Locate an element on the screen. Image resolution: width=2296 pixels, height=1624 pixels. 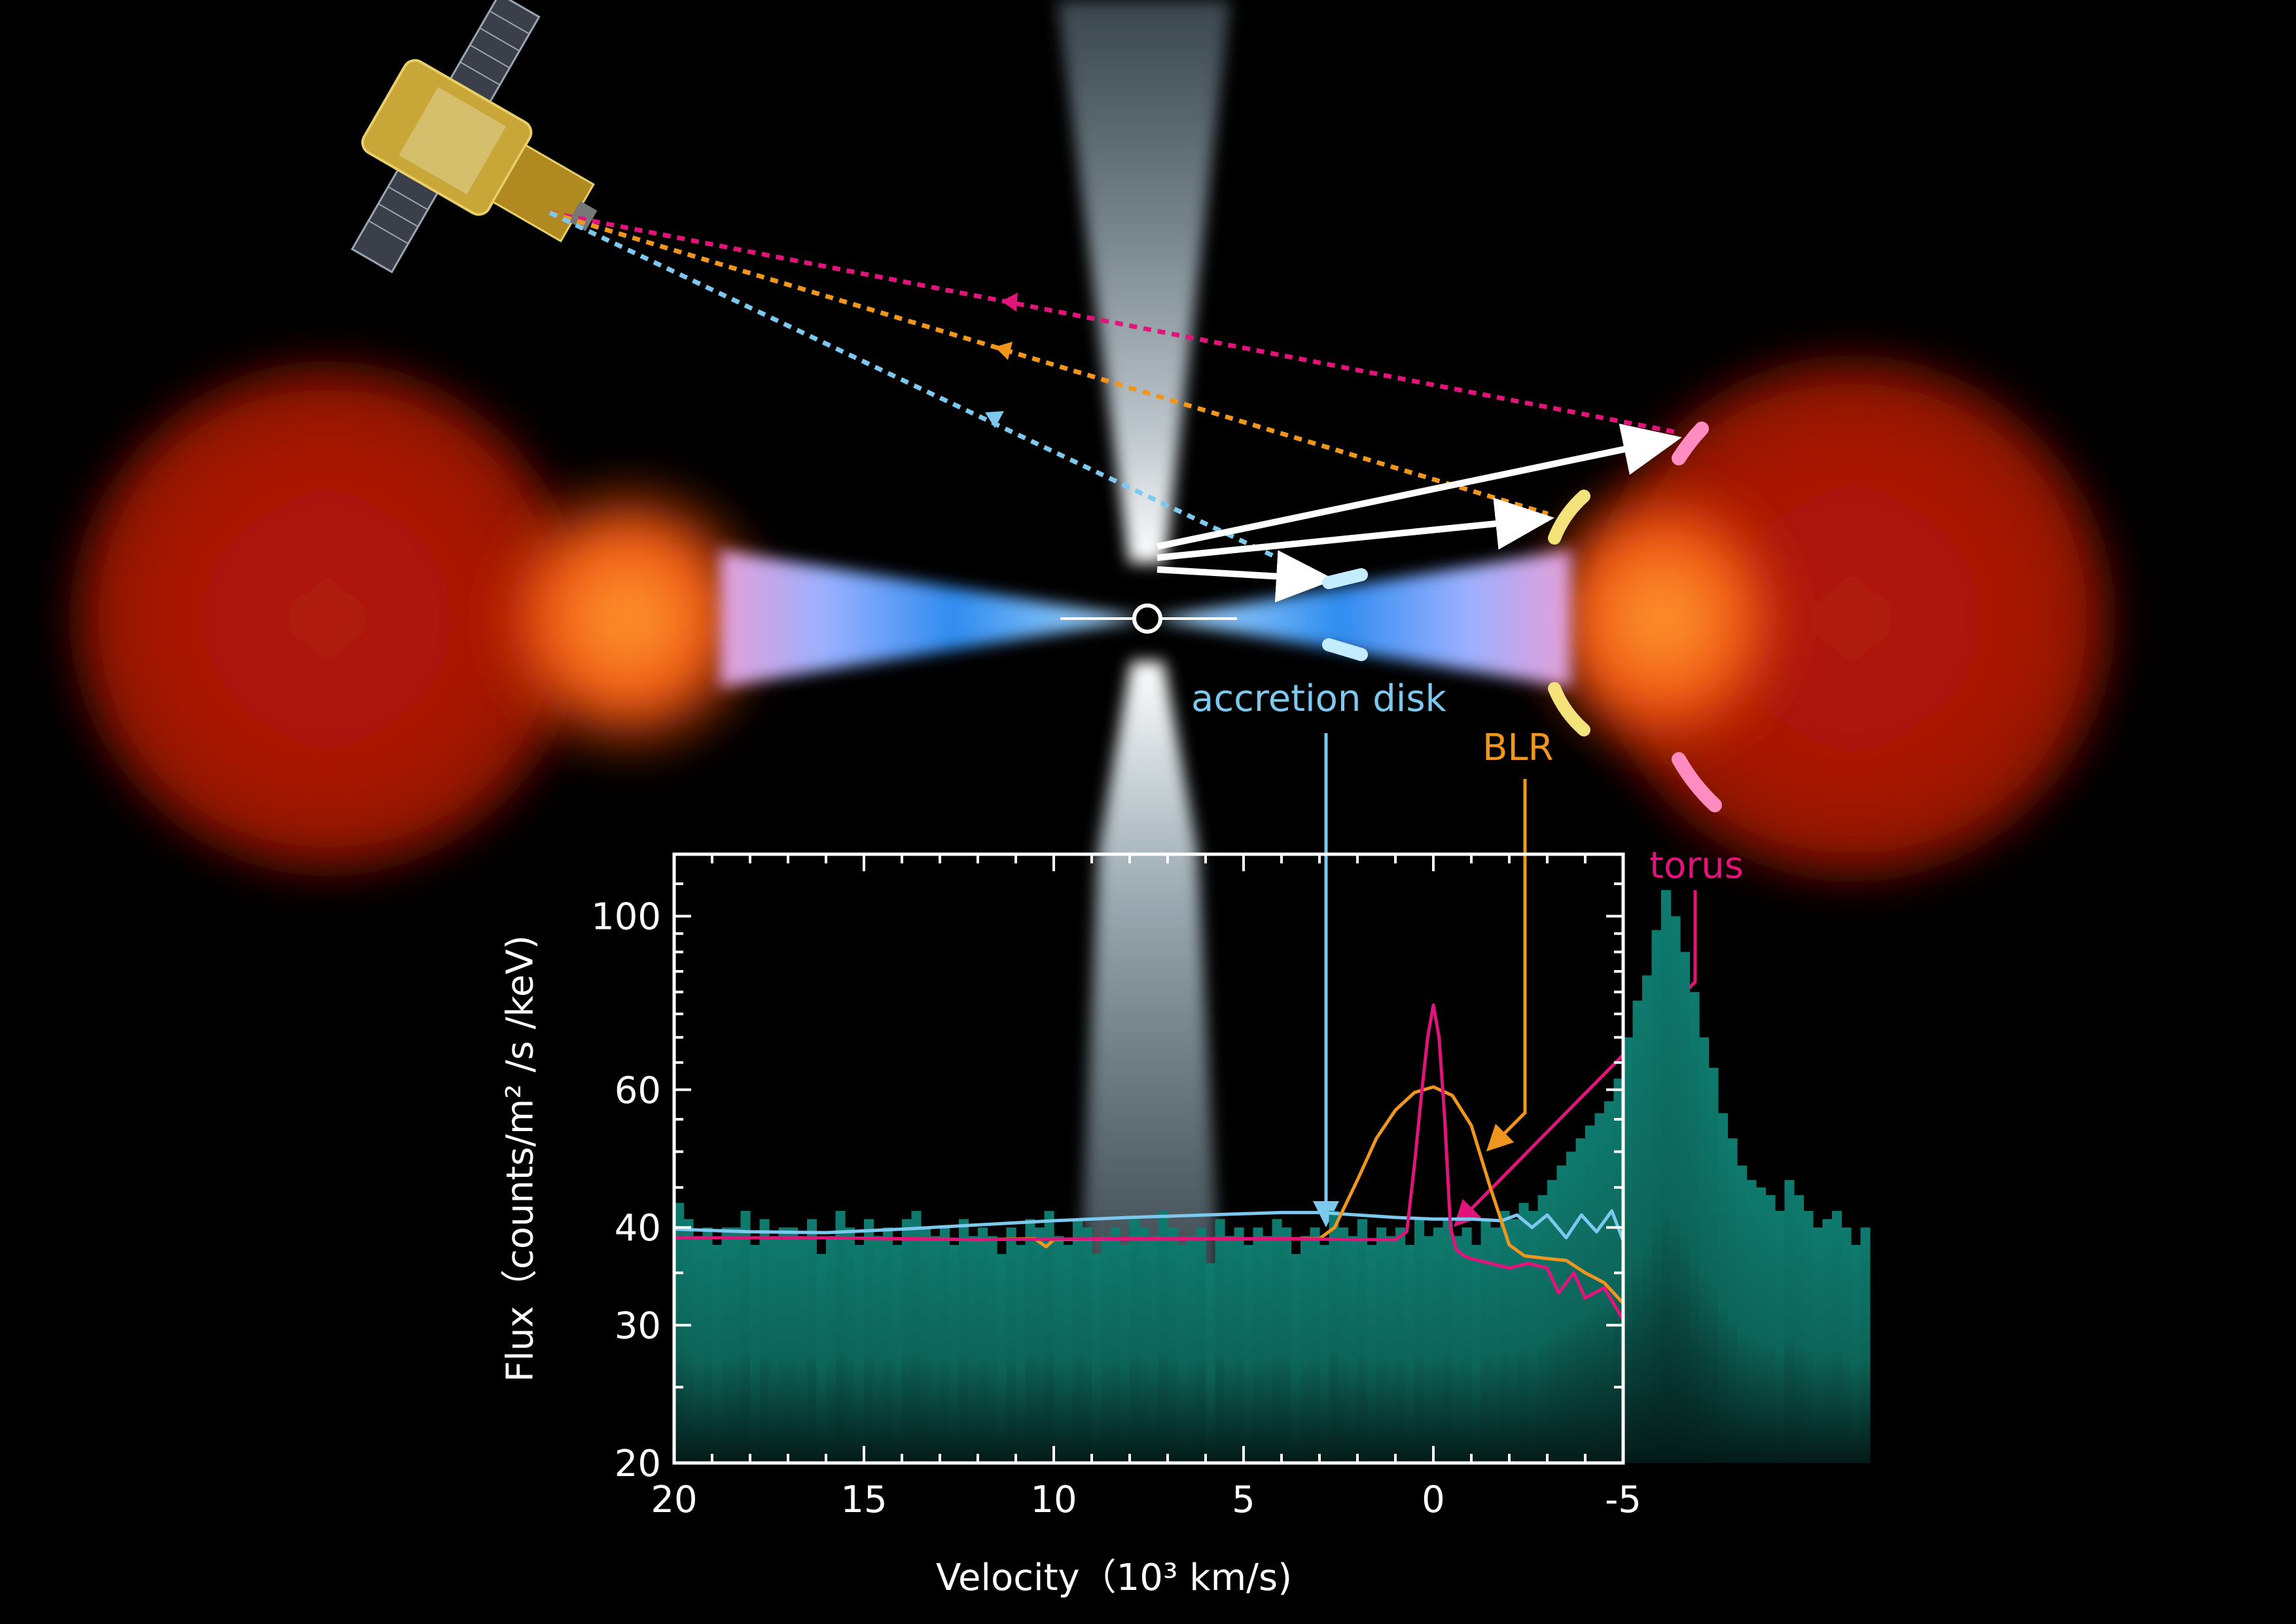
region-markers is located at coordinates (1522, 617).